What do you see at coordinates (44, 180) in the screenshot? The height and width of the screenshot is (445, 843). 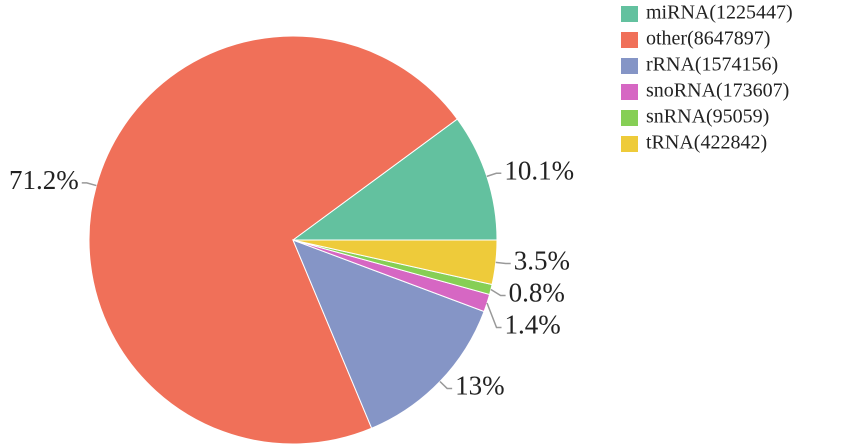 I see `data-label: 71.2%` at bounding box center [44, 180].